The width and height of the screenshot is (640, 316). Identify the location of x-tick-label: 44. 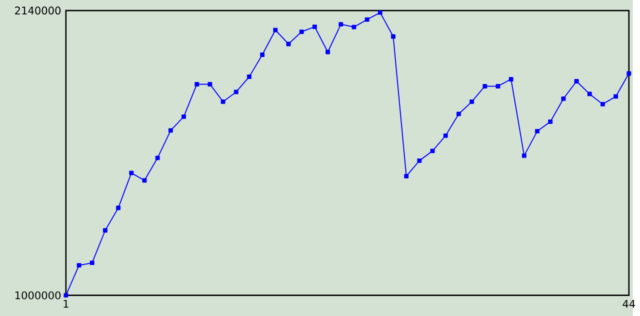
(629, 304).